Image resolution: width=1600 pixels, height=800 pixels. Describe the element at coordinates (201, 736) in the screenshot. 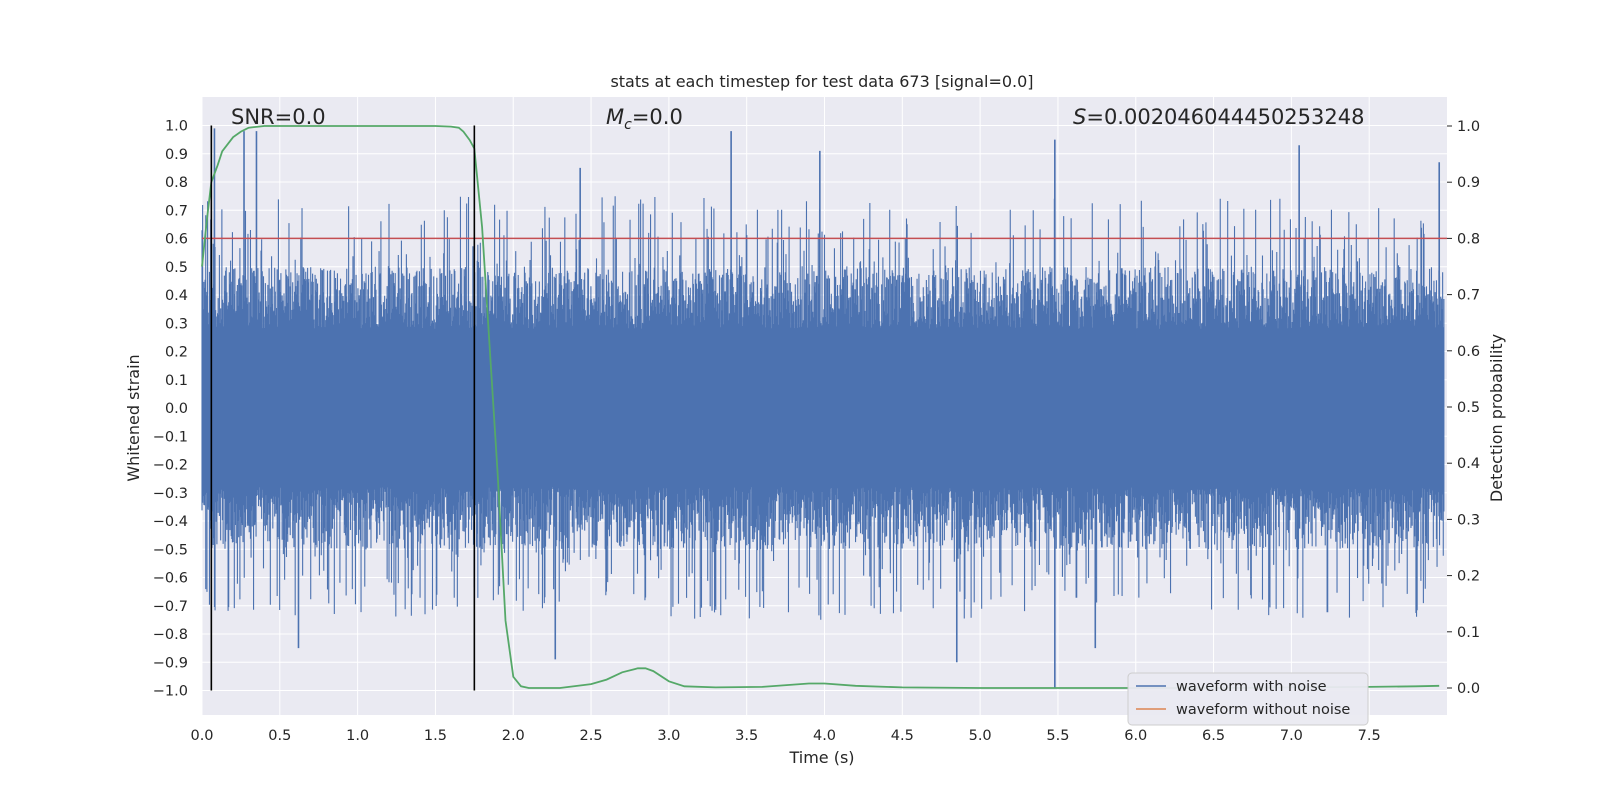

I see `x-tick-label: 0.0` at that location.